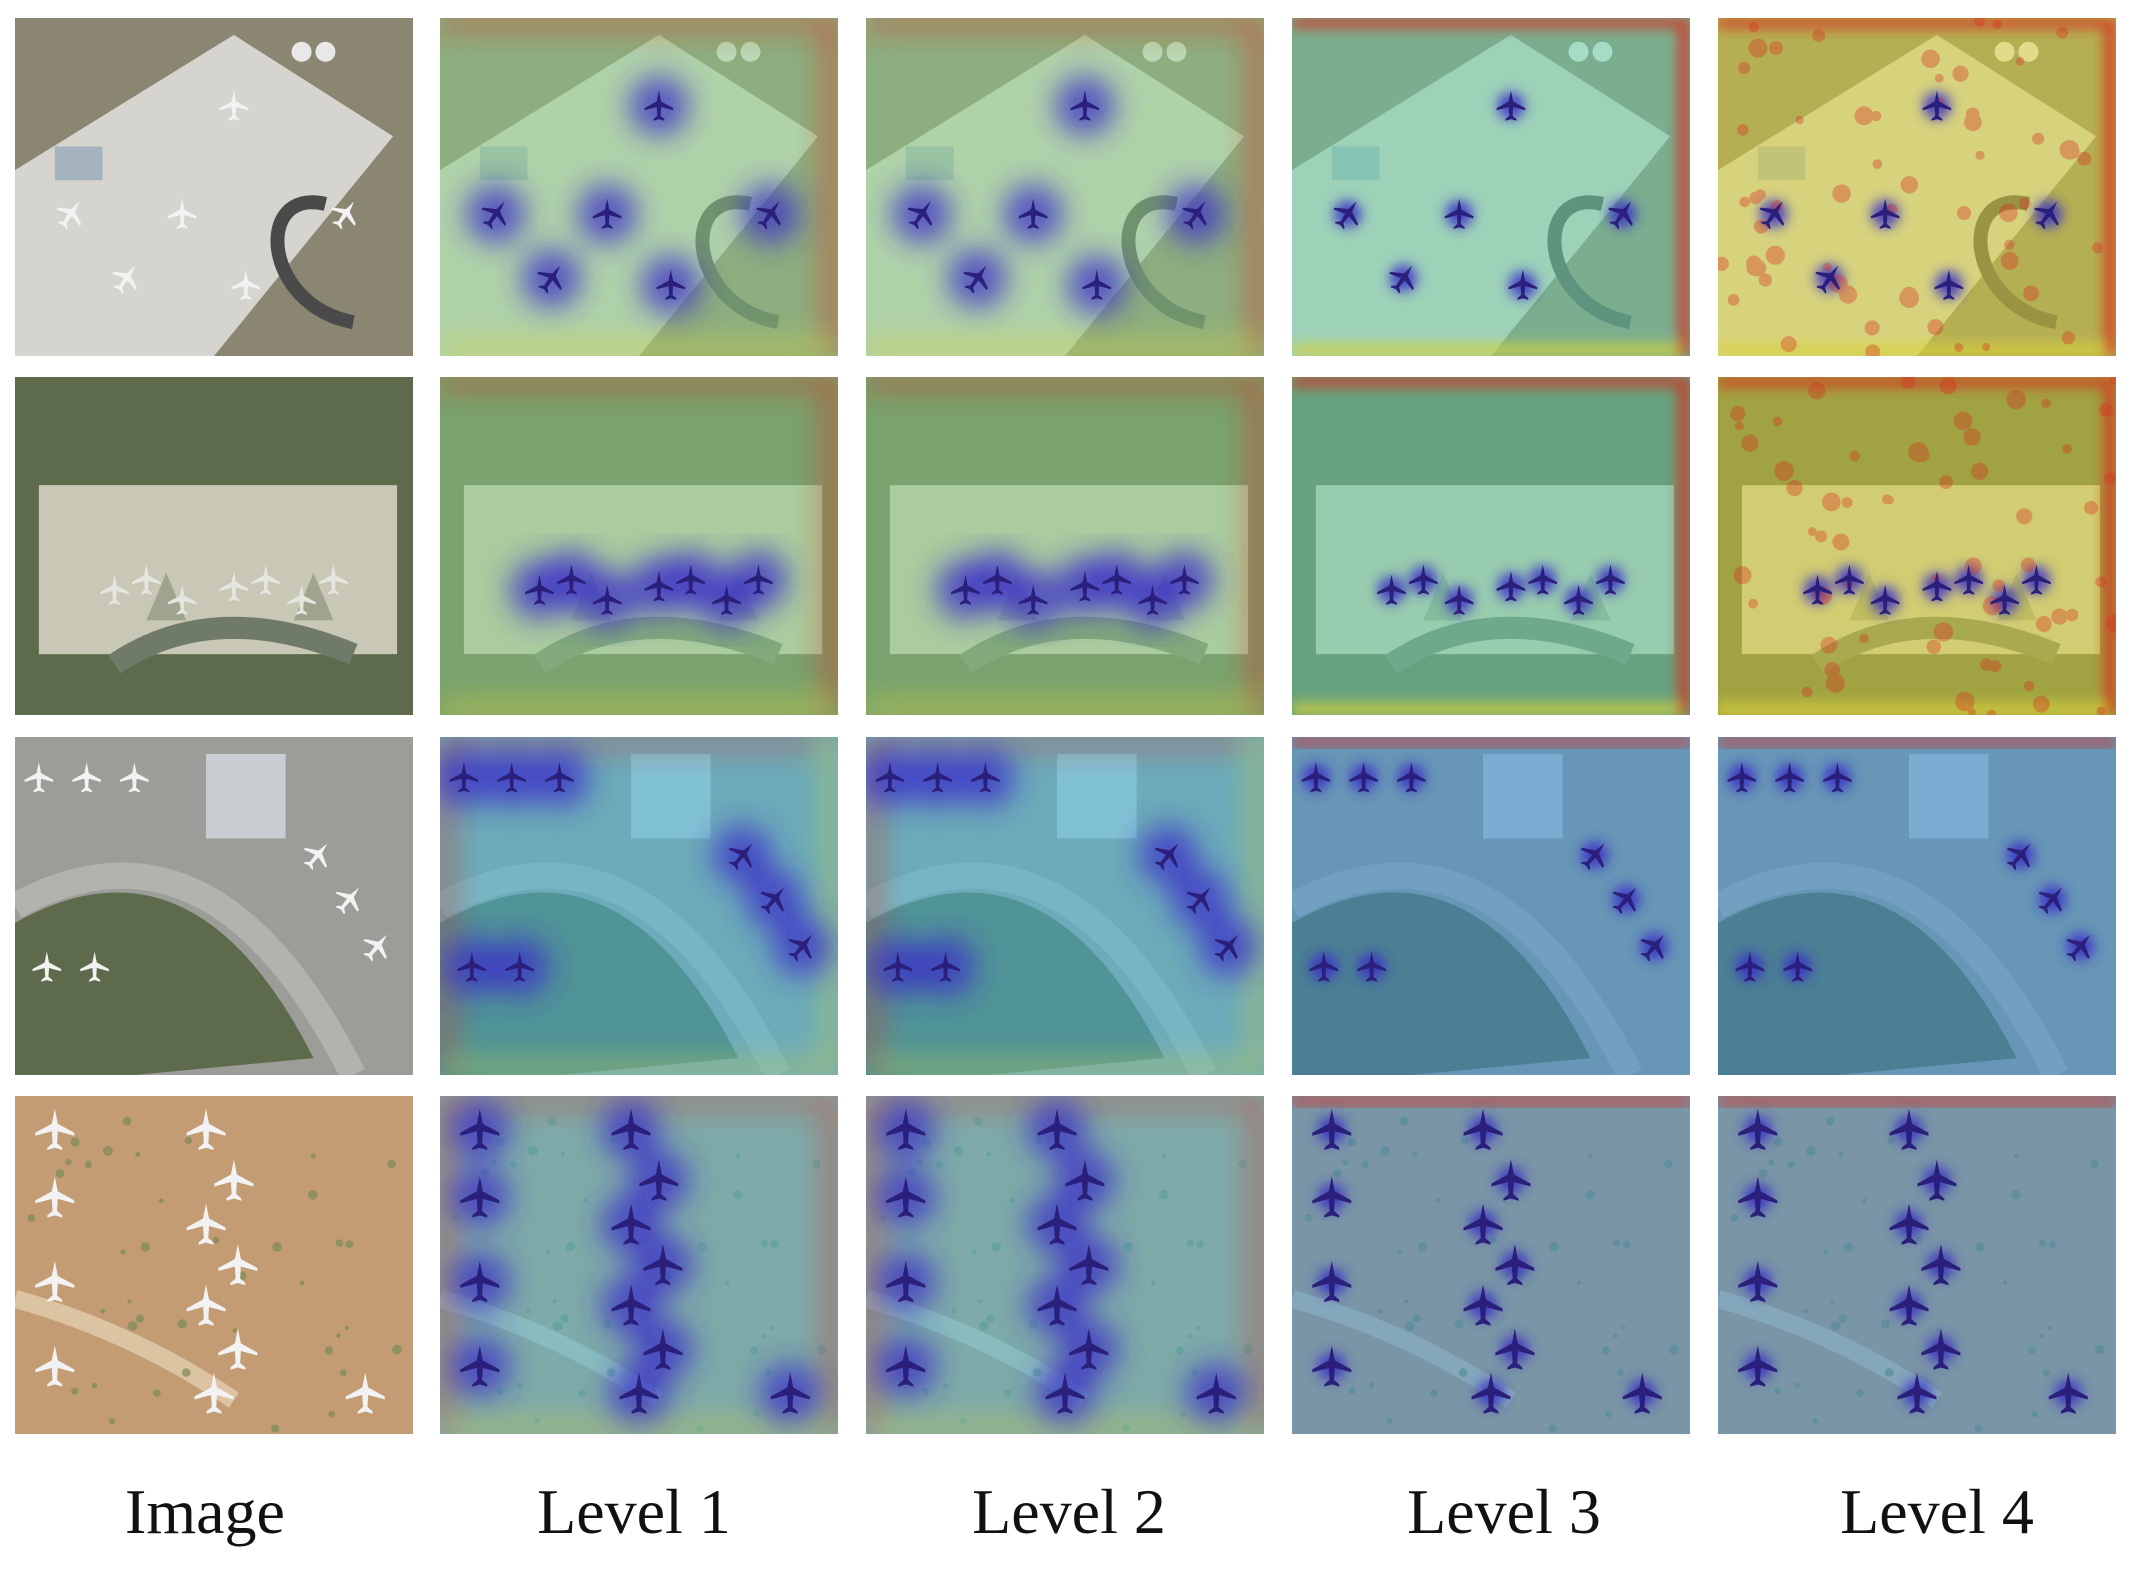 Image resolution: width=2136 pixels, height=1575 pixels. I want to click on column-label-level-4: Level 4, so click(1937, 1511).